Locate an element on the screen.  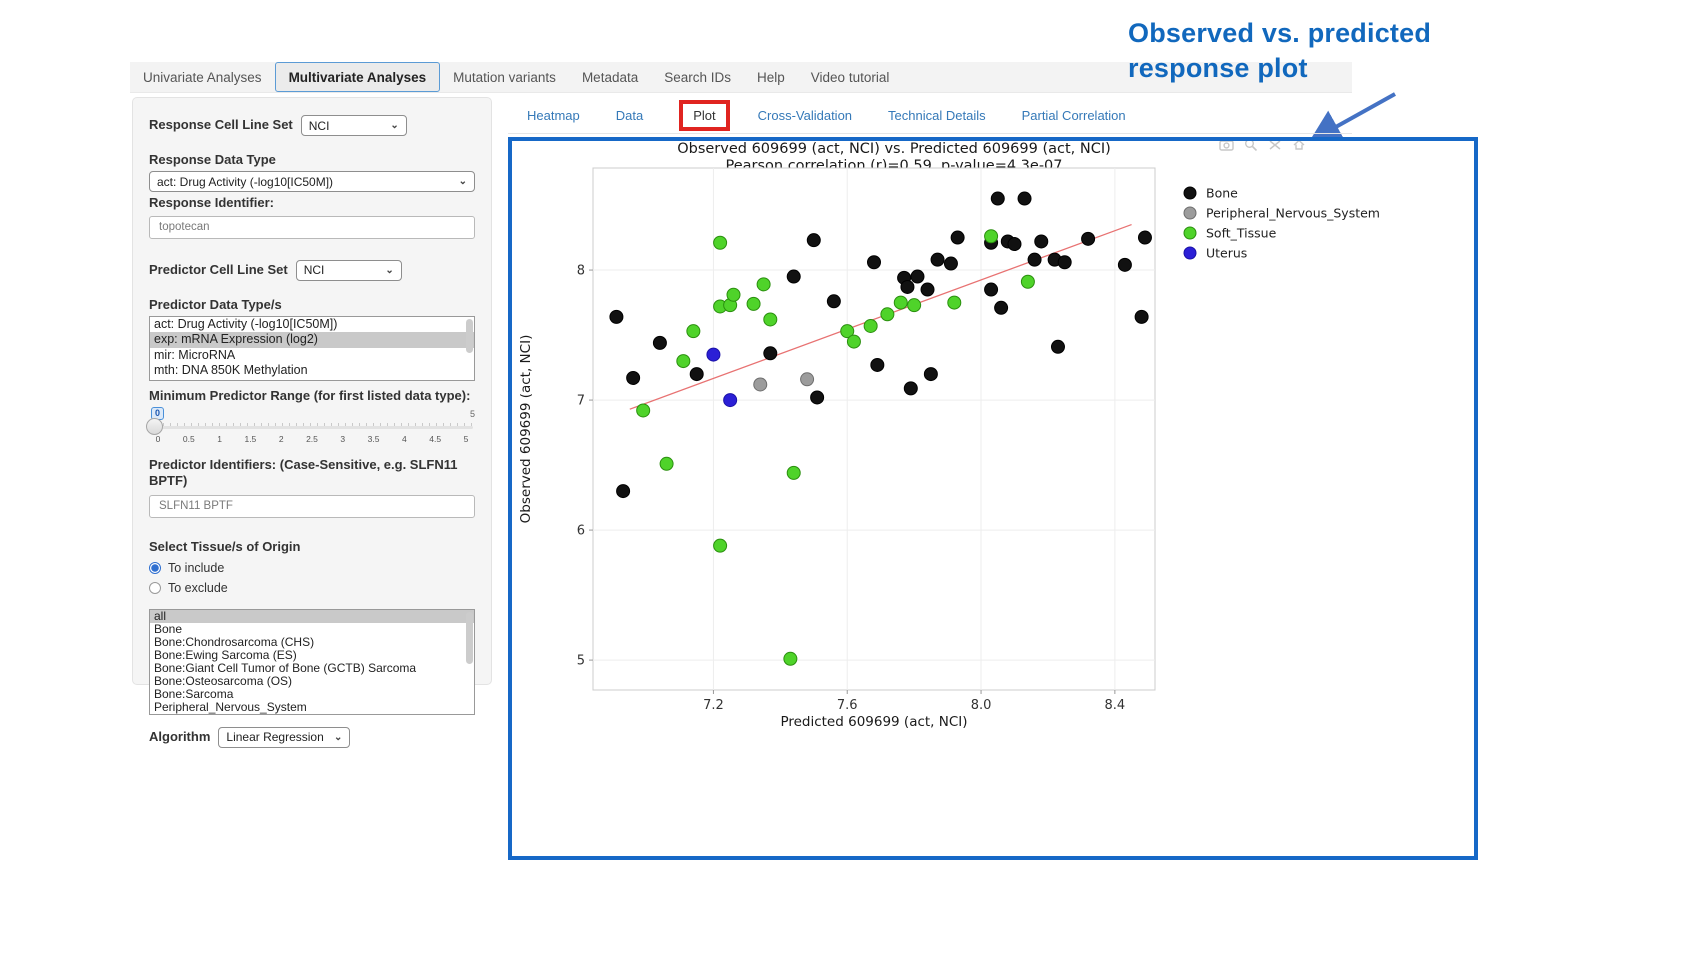
topnav-tab-help: Help is located at coordinates (771, 77).